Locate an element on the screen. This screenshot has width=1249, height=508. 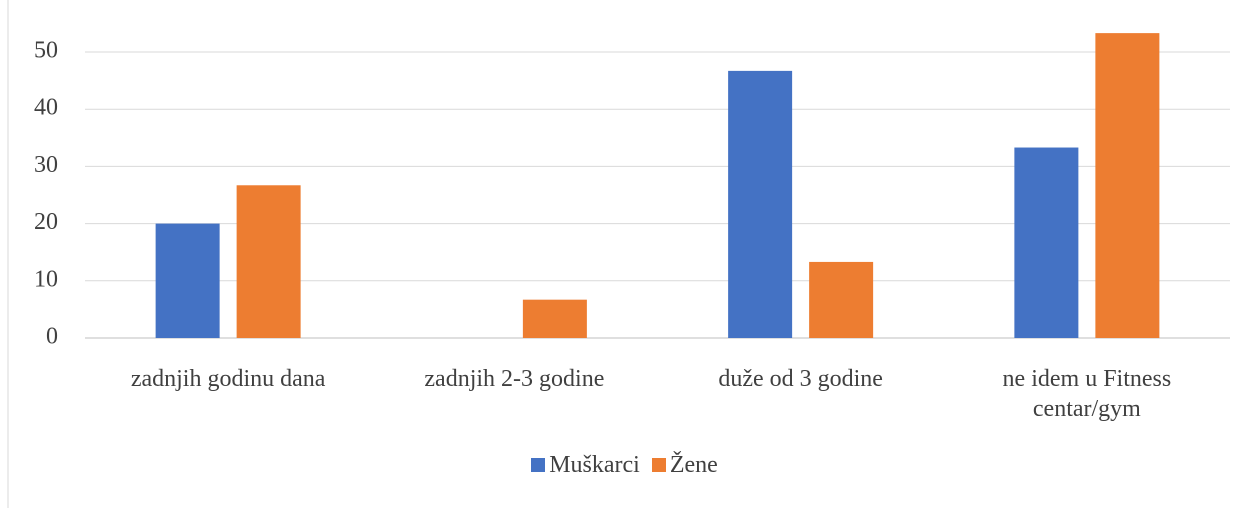
y-tick-label: 20 is located at coordinates (46, 222).